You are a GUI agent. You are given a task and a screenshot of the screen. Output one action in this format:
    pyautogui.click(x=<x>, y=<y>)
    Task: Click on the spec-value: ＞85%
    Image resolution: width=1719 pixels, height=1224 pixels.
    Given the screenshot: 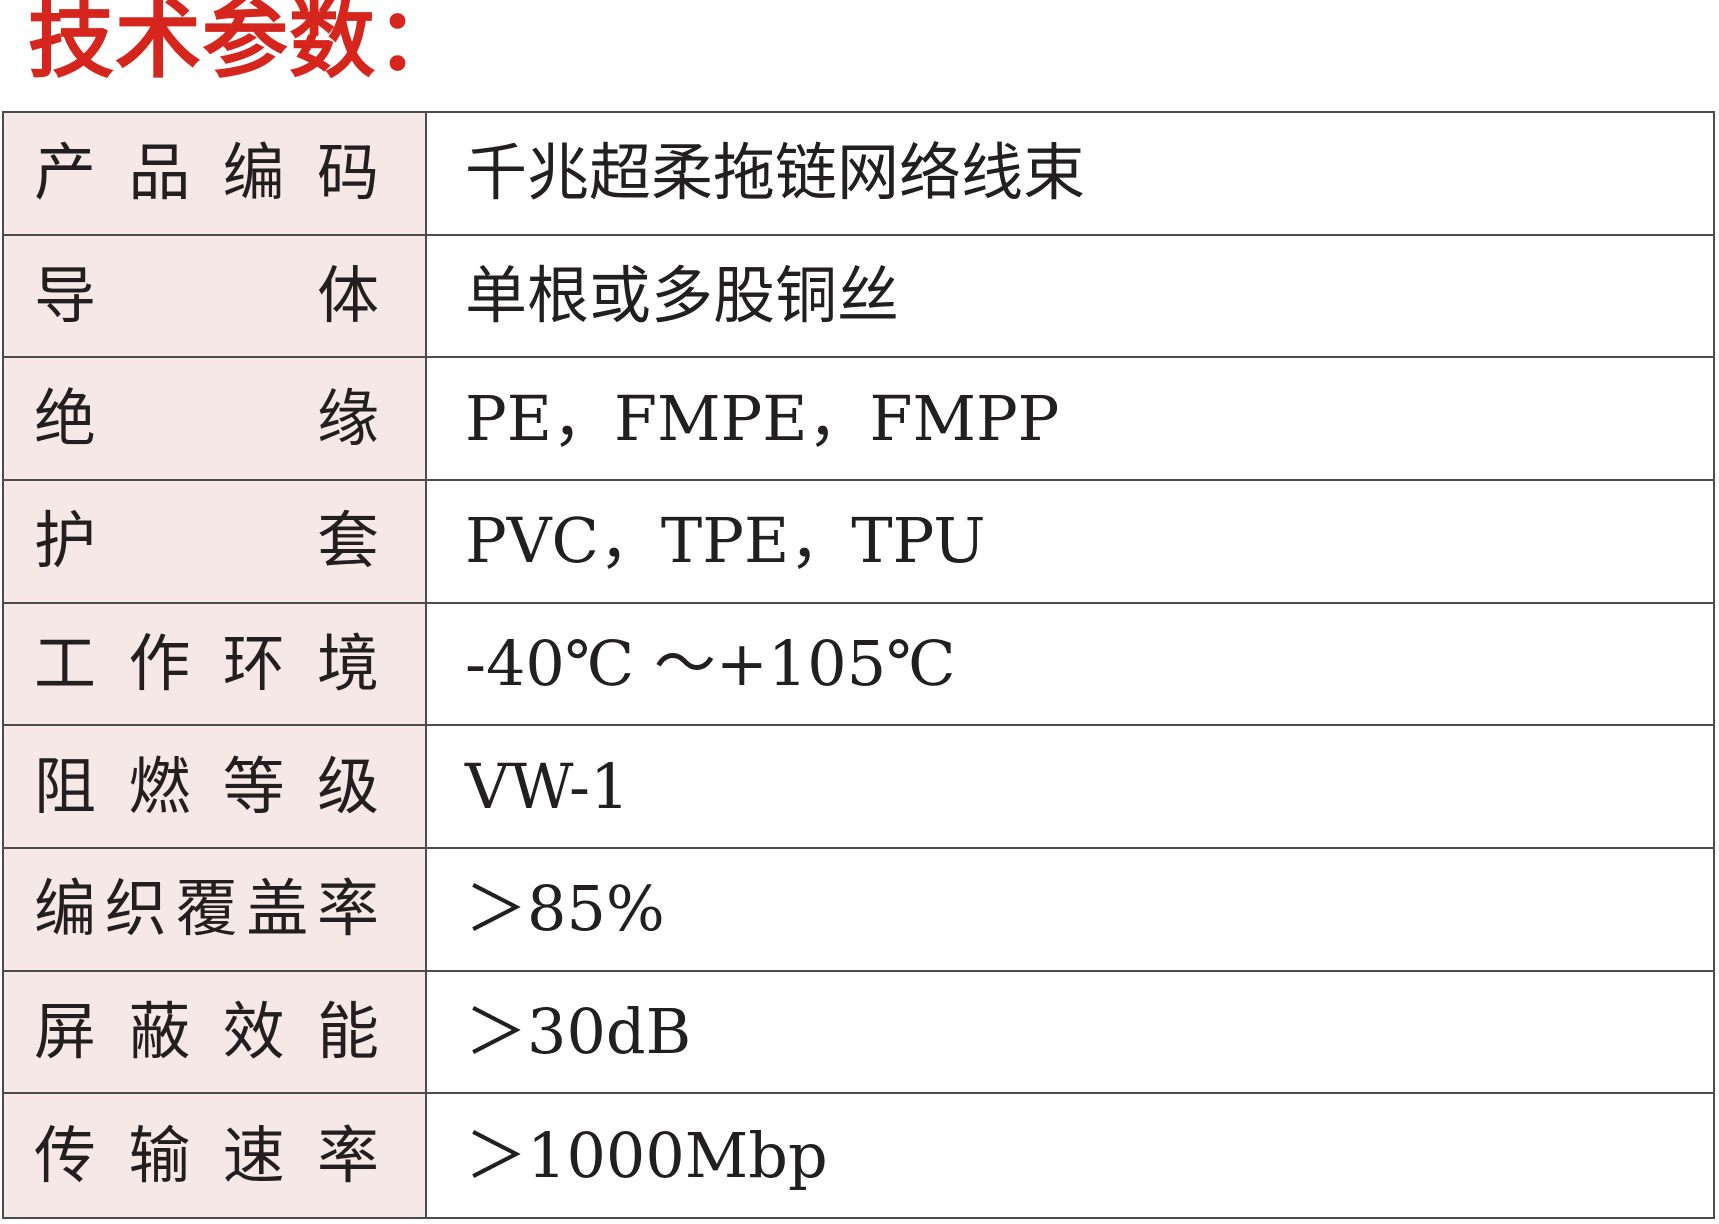 What is the action you would take?
    pyautogui.click(x=565, y=909)
    